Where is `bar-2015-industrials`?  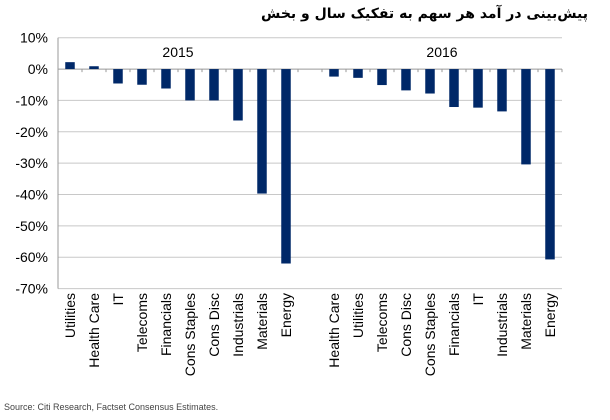 bar-2015-industrials is located at coordinates (238, 95).